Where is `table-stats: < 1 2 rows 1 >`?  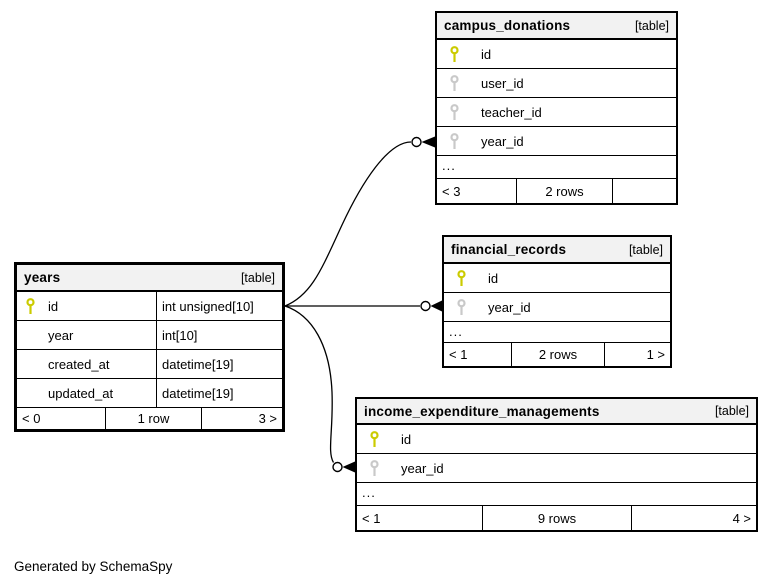 table-stats: < 1 2 rows 1 > is located at coordinates (557, 354).